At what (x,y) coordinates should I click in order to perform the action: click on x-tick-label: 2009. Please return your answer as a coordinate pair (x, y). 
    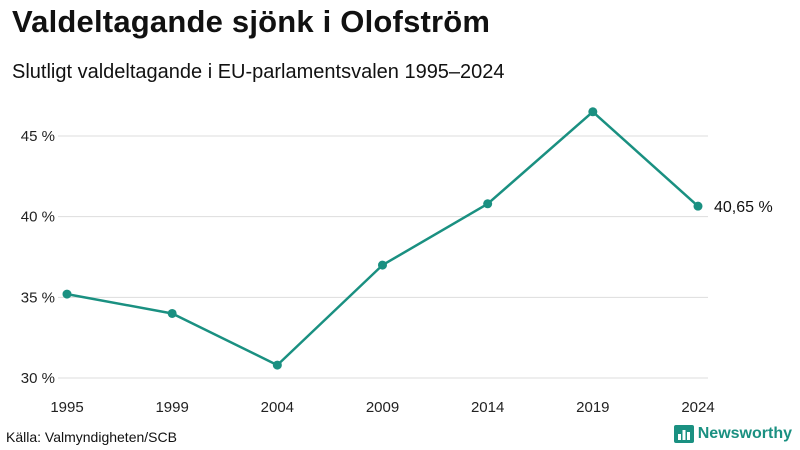
    Looking at the image, I should click on (382, 407).